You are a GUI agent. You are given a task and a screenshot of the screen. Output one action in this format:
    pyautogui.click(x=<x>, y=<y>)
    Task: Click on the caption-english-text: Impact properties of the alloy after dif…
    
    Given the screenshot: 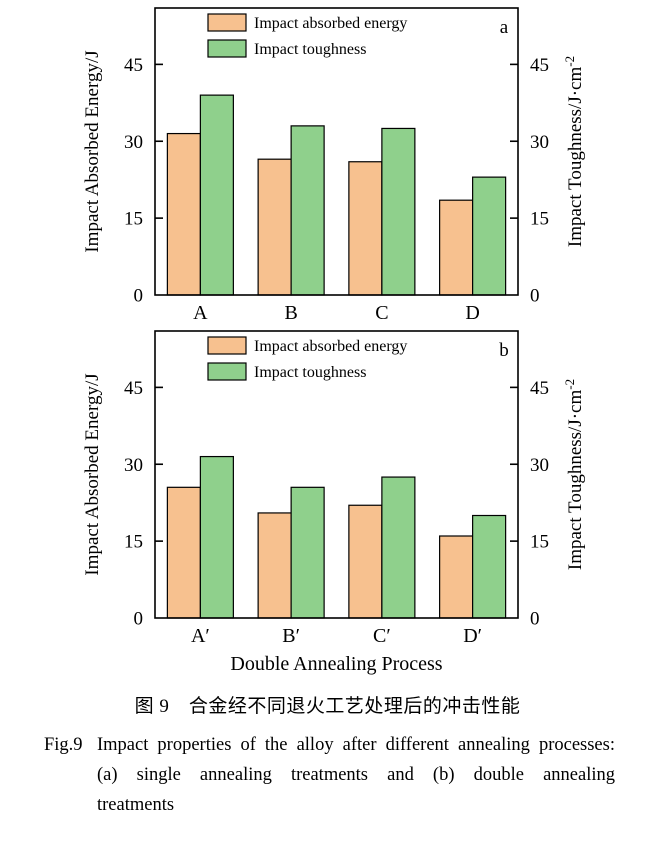 What is the action you would take?
    pyautogui.click(x=356, y=775)
    